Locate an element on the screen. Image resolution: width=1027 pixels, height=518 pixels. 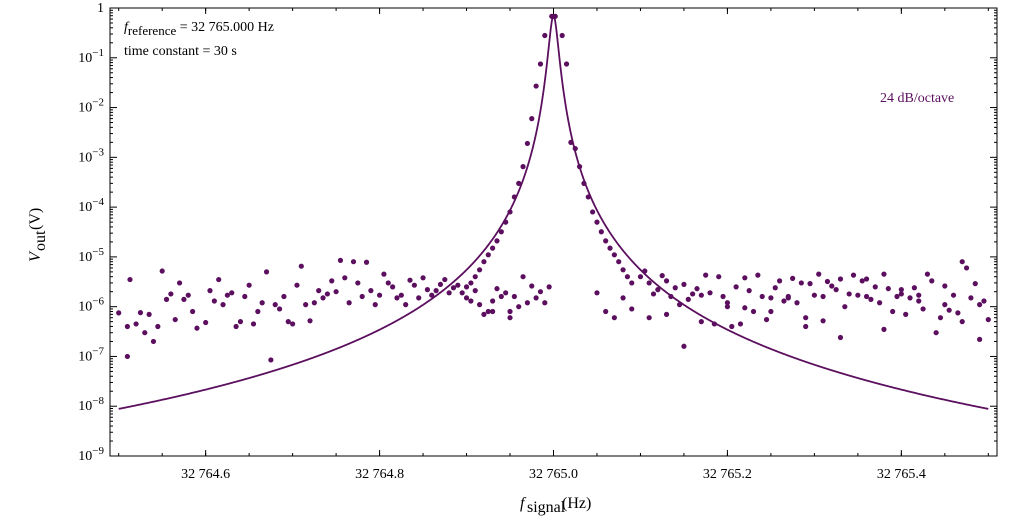
y-tick-label: 10⁻³ is located at coordinates (91, 155).